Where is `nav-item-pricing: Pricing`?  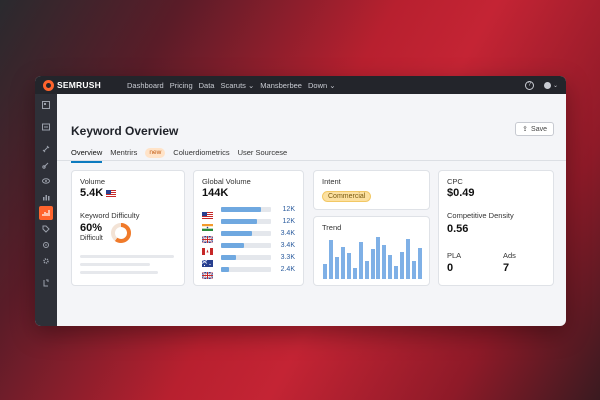 nav-item-pricing: Pricing is located at coordinates (181, 85).